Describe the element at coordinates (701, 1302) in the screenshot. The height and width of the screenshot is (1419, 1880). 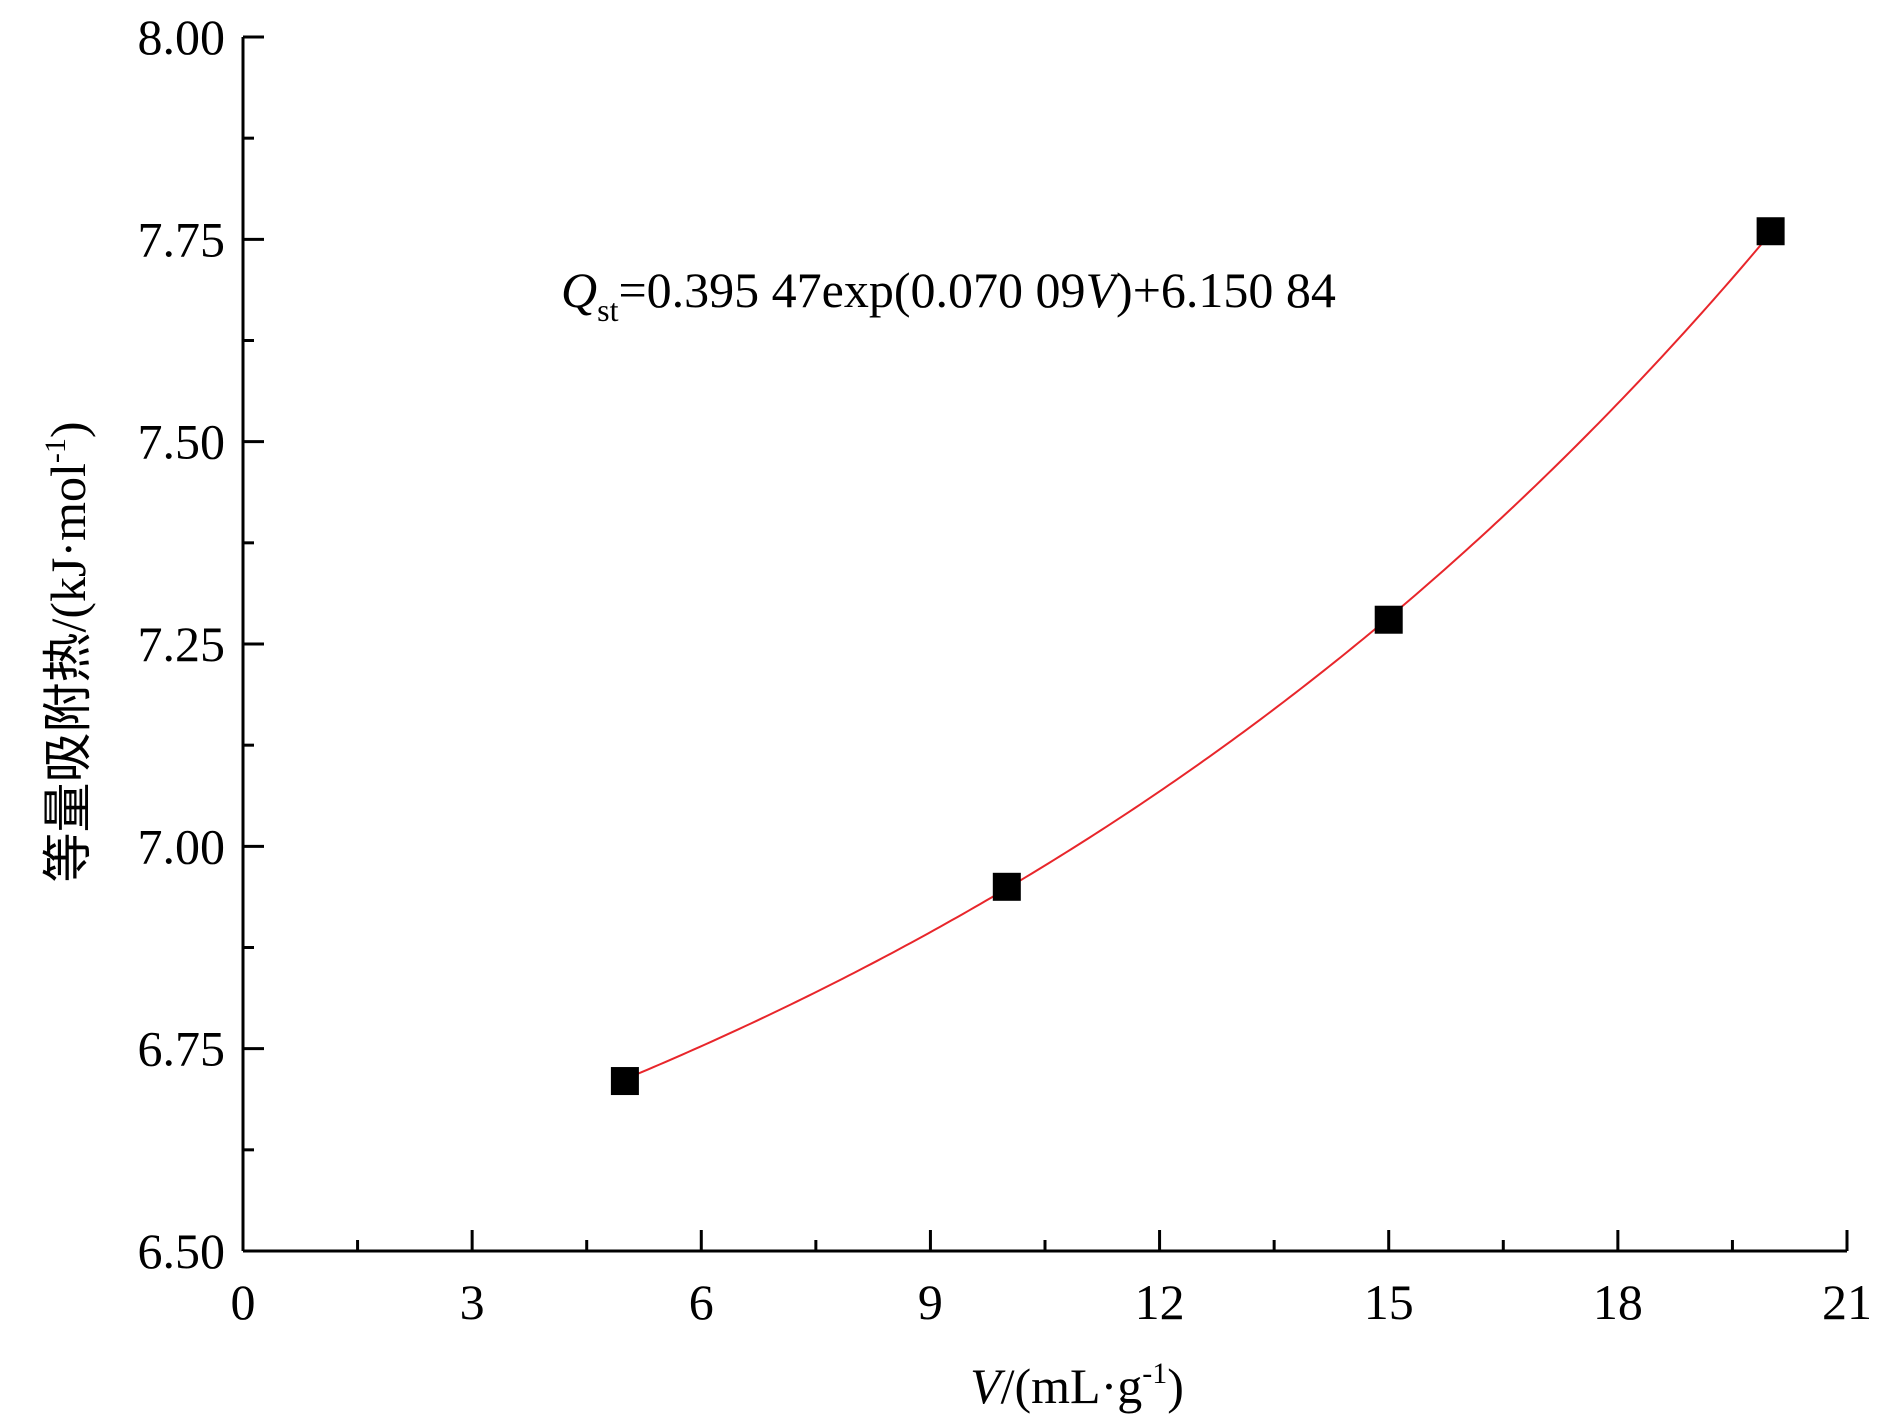
I see `x-tick-label: 6` at that location.